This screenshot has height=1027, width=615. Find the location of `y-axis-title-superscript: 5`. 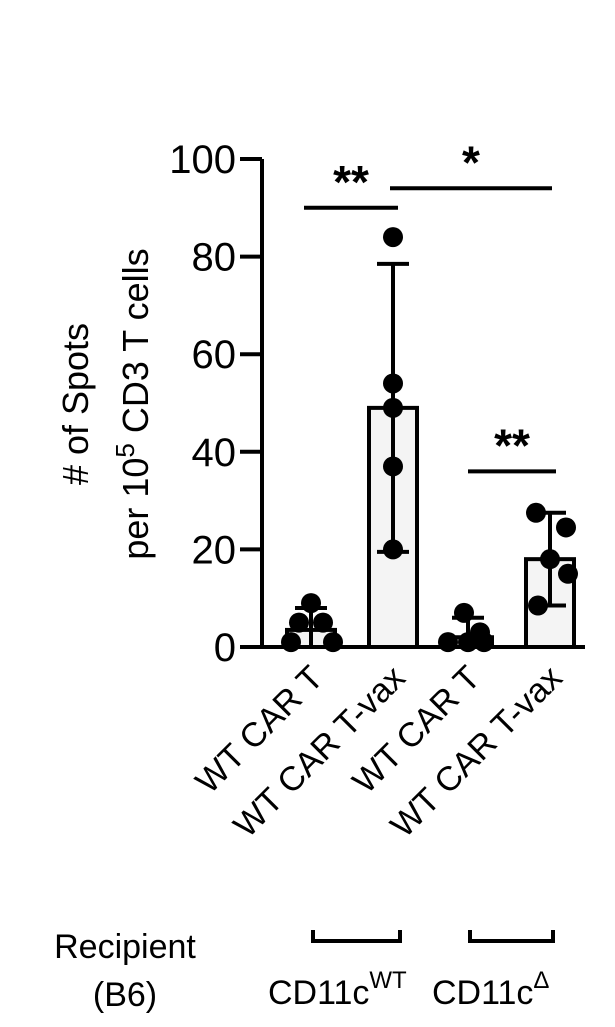

y-axis-title-superscript: 5 is located at coordinates (125, 450).